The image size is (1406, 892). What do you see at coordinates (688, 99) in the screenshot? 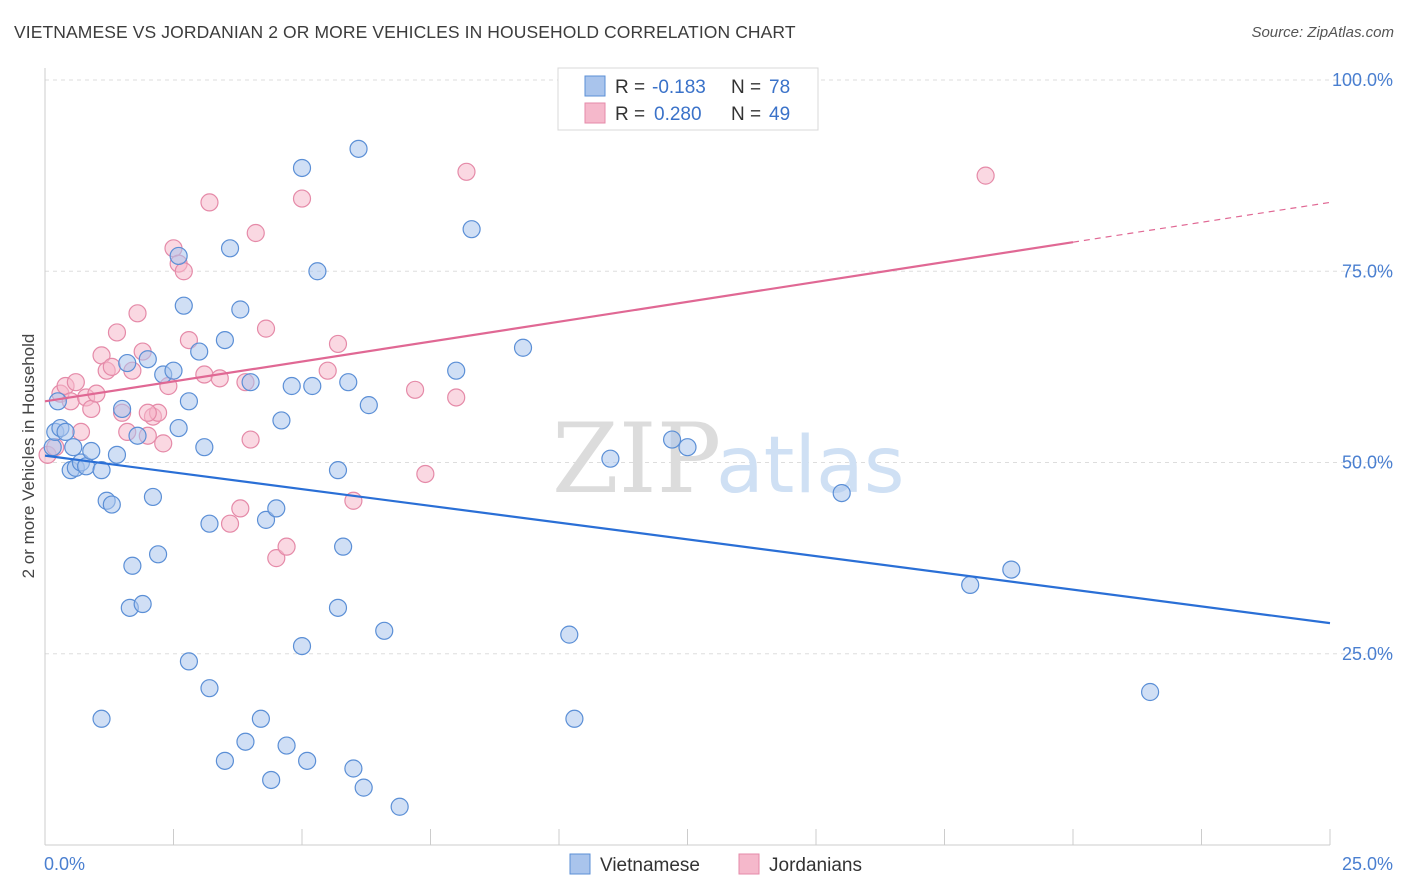
I see `top-legend: R = -0.183 N = 78 R = 0.280 N = 49` at bounding box center [688, 99].